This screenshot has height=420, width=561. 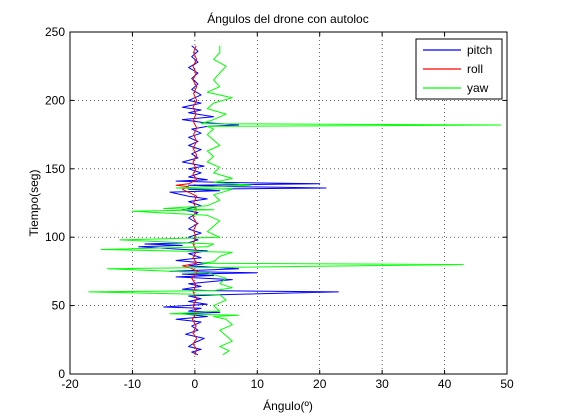 What do you see at coordinates (55, 100) in the screenshot?
I see `y-tick-label: 200` at bounding box center [55, 100].